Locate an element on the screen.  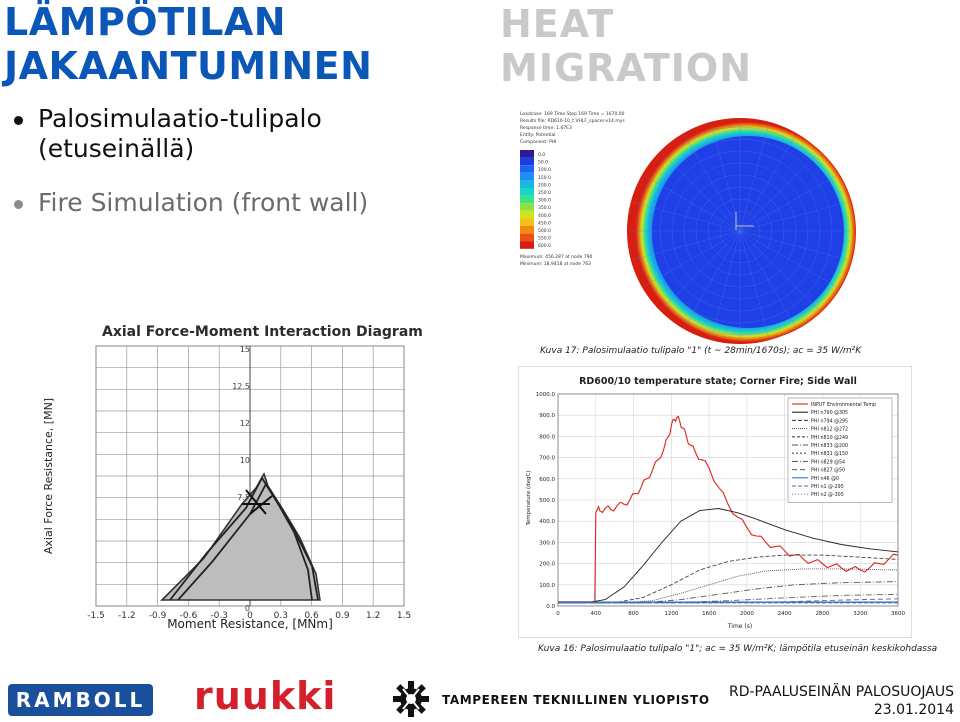
interaction-x-tick: -0.6 is located at coordinates (189, 616).